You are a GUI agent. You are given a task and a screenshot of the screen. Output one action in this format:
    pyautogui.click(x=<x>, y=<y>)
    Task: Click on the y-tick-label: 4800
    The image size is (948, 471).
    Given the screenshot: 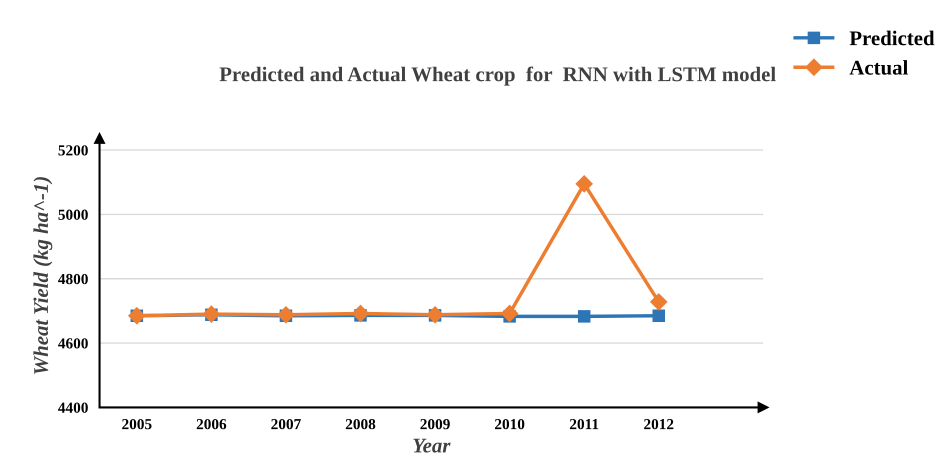 What is the action you would take?
    pyautogui.click(x=73, y=279)
    